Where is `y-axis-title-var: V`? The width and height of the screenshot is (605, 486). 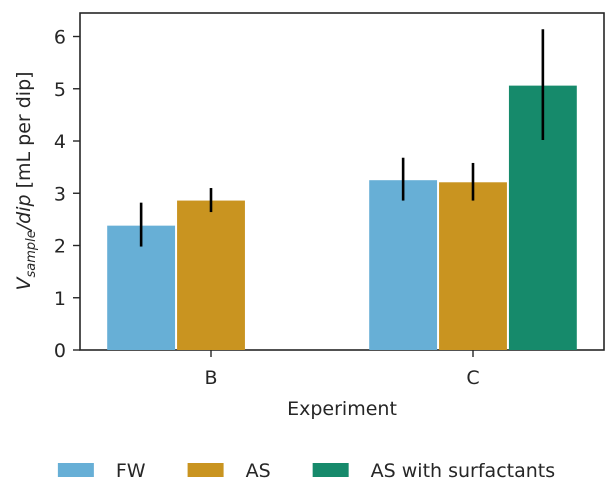
y-axis-title-var: V is located at coordinates (24, 283).